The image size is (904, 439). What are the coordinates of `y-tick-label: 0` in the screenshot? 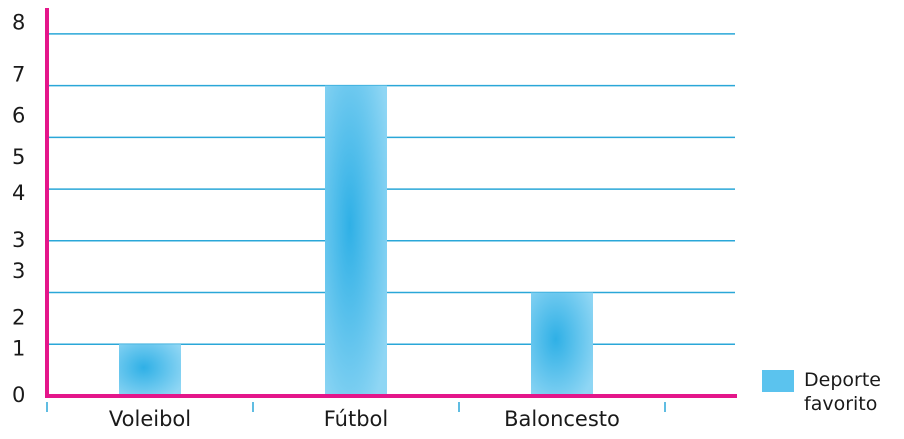 It's located at (18, 395).